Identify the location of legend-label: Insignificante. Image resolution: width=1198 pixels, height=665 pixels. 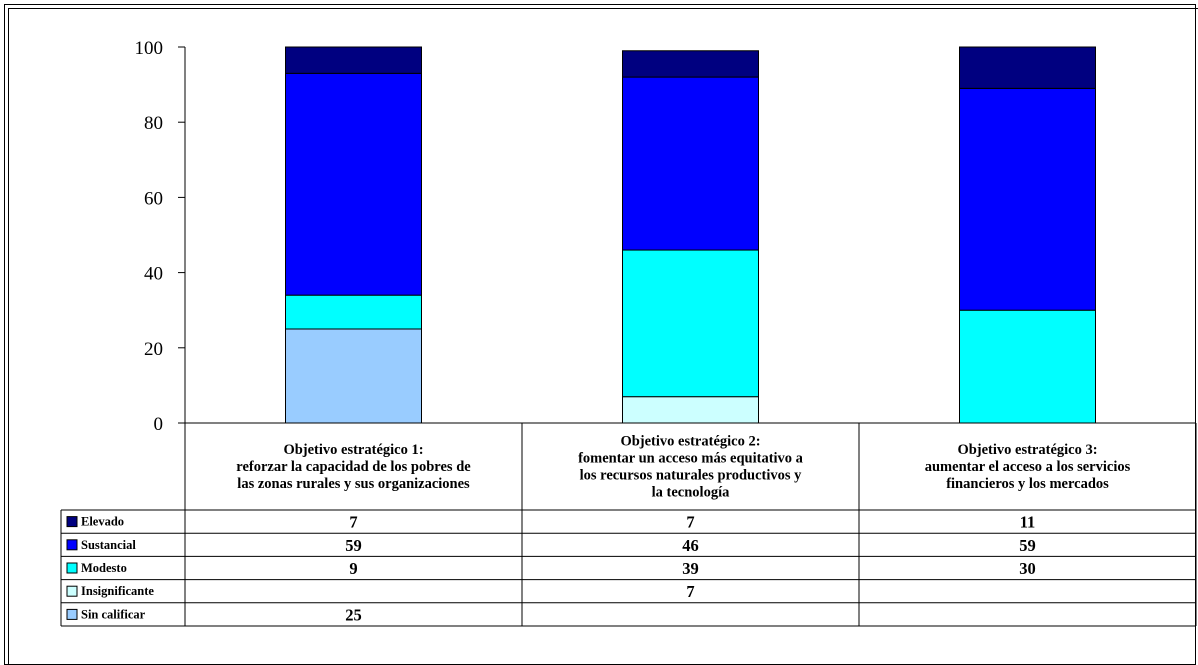
(117, 591).